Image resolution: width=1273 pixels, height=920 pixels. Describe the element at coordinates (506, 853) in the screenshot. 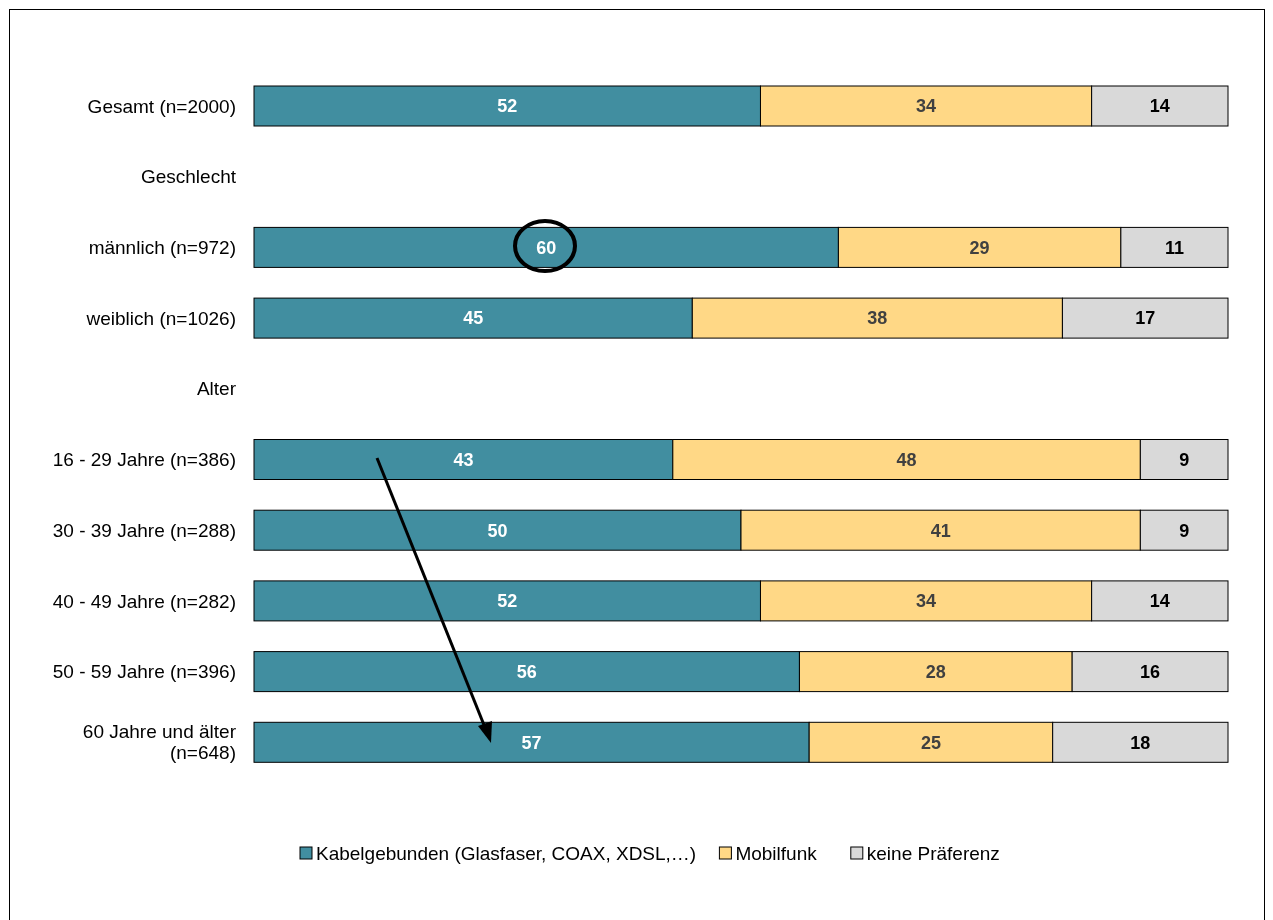

I see `legend-label: Kabelgebunden (Glasfaser, COAX, XDSL,…)` at that location.